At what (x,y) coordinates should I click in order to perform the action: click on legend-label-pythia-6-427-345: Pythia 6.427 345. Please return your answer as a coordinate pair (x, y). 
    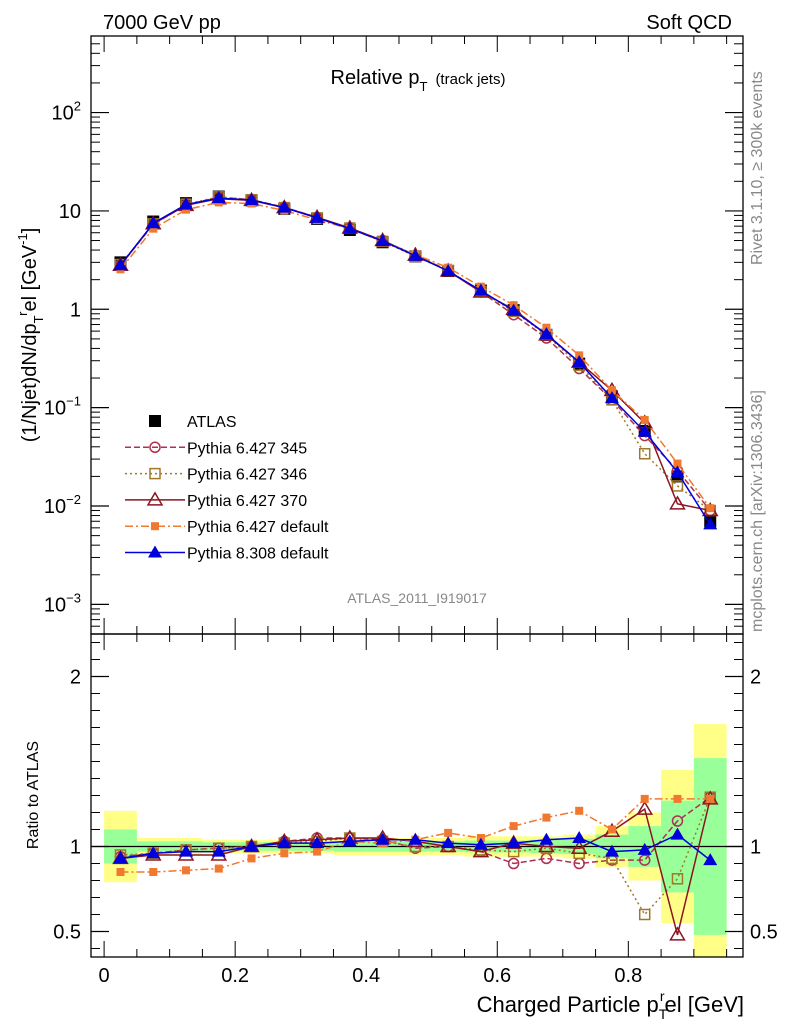
    Looking at the image, I should click on (247, 448).